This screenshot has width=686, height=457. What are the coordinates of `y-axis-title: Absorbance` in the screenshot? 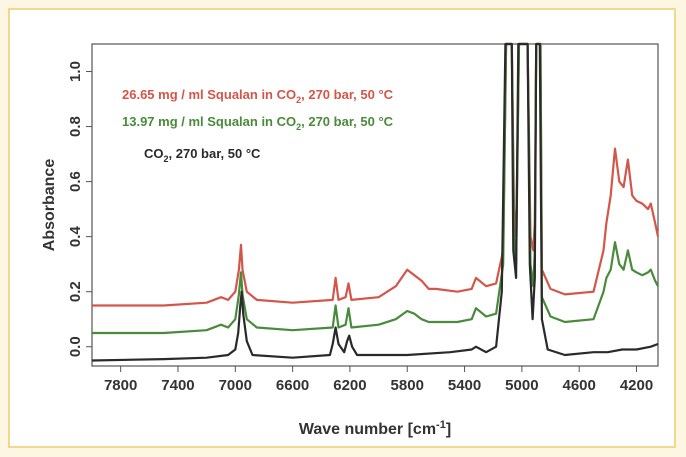 It's located at (49, 205).